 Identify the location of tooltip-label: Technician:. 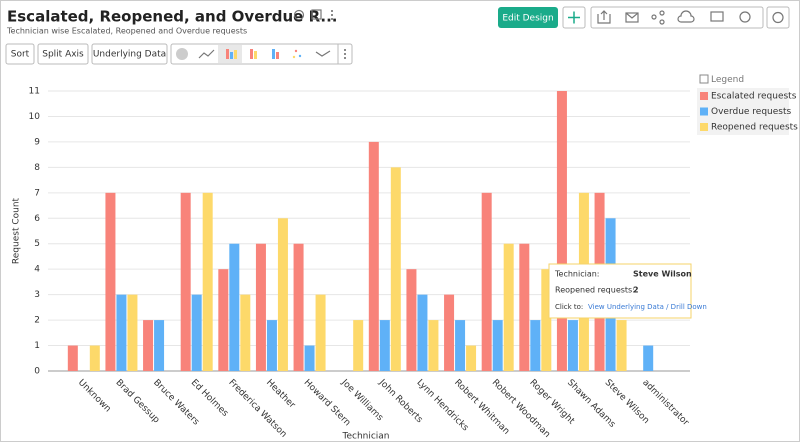
(577, 274).